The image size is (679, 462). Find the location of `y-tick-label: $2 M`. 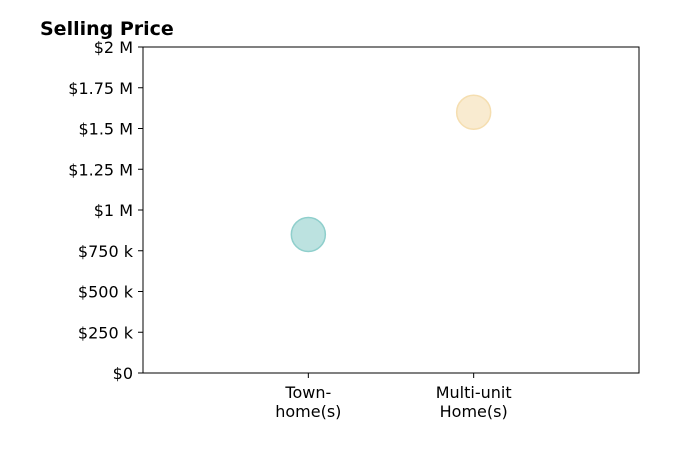

y-tick-label: $2 M is located at coordinates (113, 47).